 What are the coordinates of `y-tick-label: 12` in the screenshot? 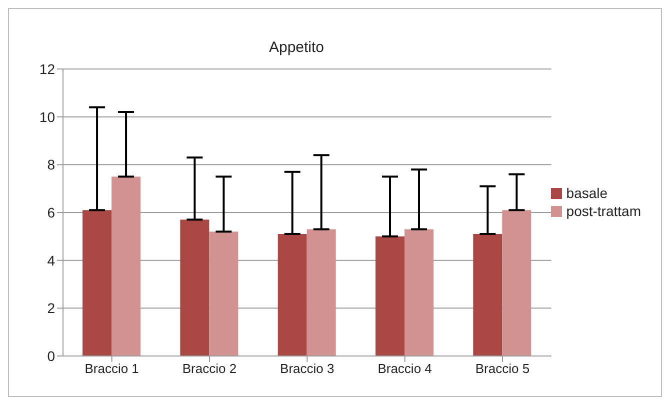 It's located at (47, 68).